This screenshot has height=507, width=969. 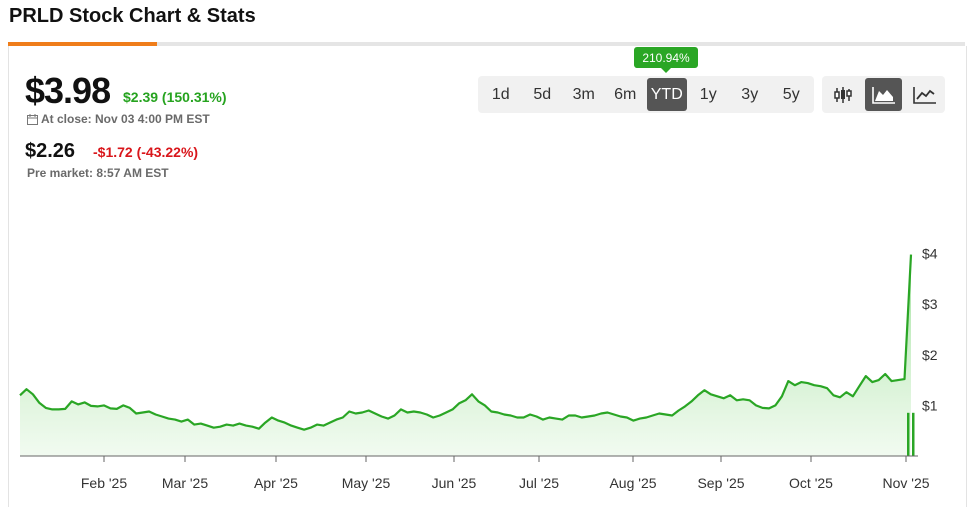 What do you see at coordinates (366, 483) in the screenshot?
I see `x-tick-label: May '25` at bounding box center [366, 483].